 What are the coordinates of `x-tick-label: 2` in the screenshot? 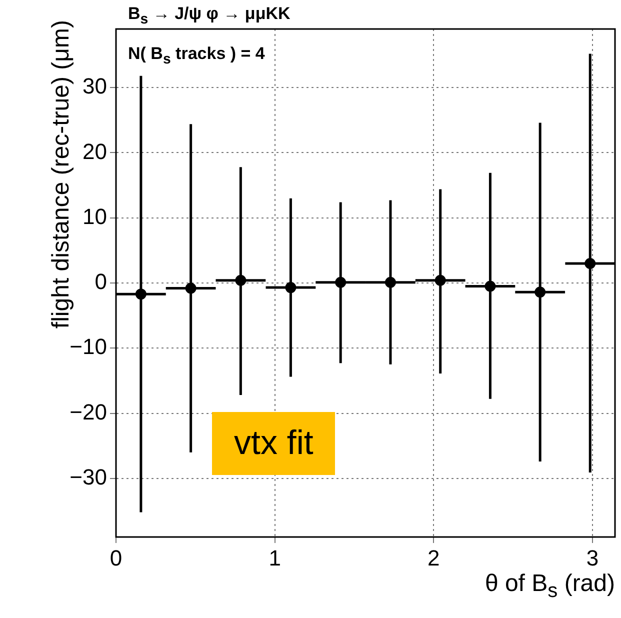 It's located at (434, 557).